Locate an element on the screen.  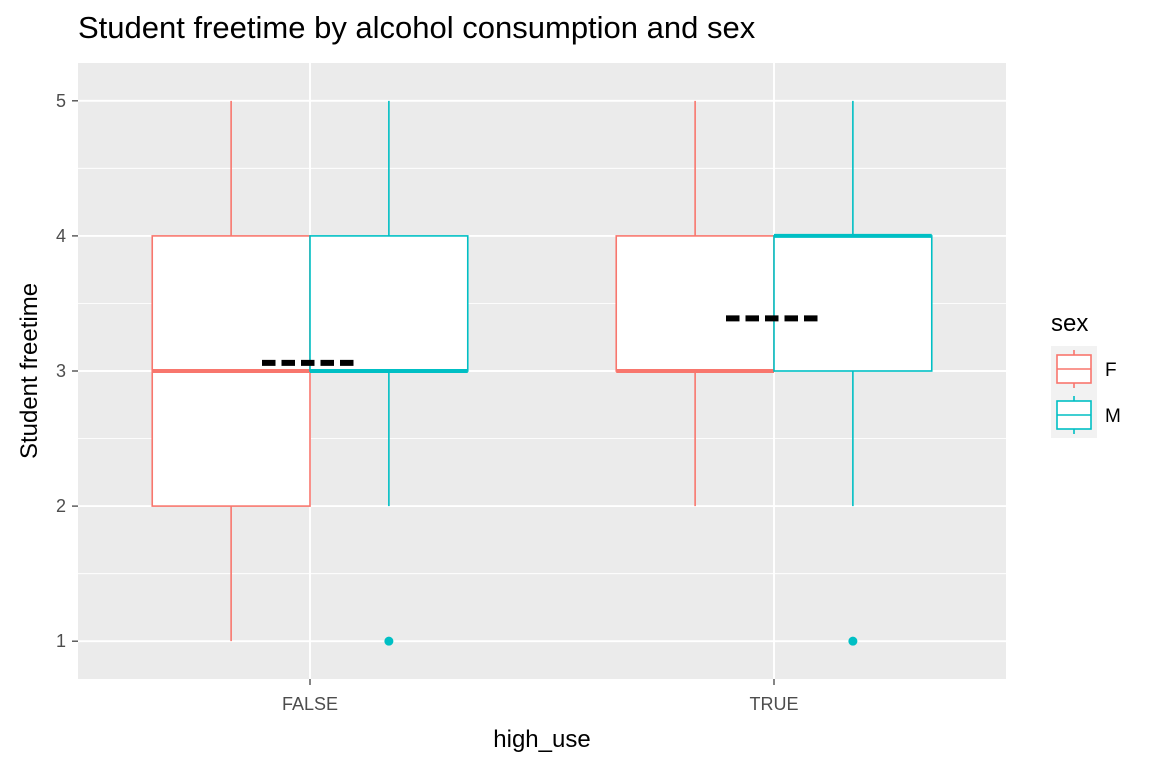
legend-label-F: F is located at coordinates (1111, 370).